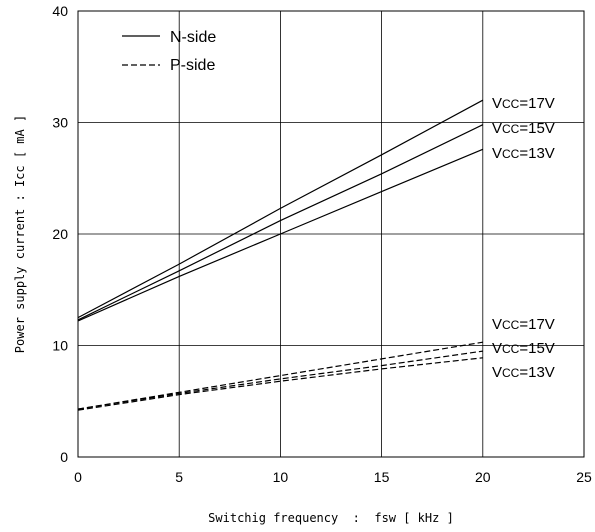  Describe the element at coordinates (382, 477) in the screenshot. I see `x-tick-label-3: 15` at that location.